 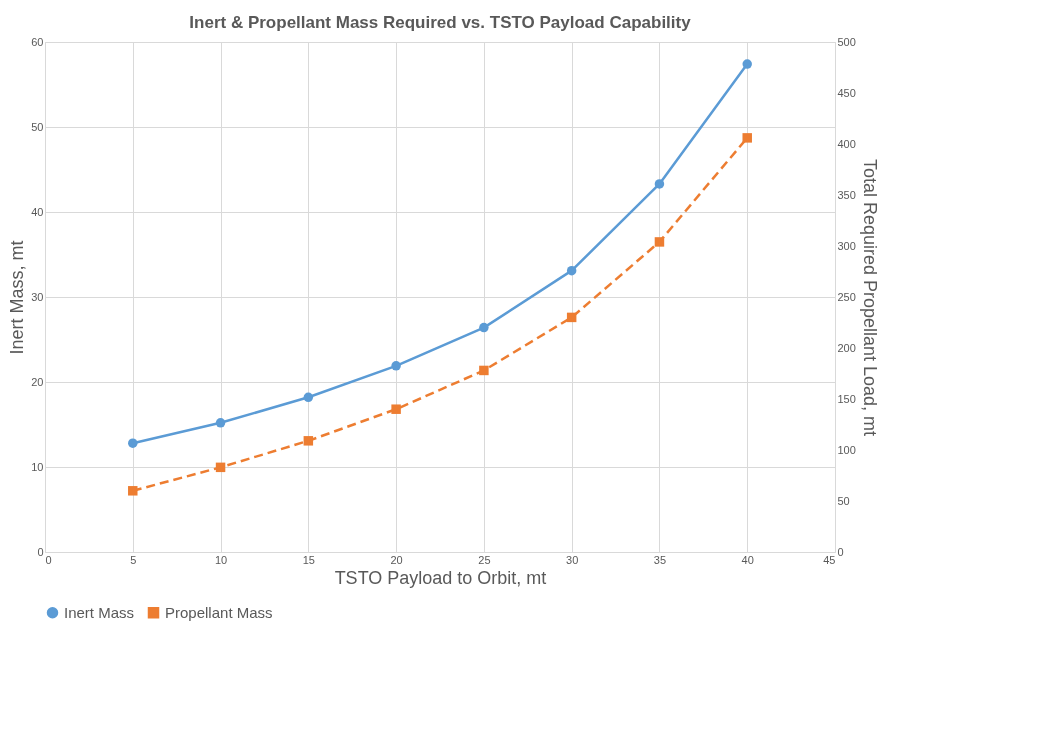 I want to click on legend-label: Inert Mass, so click(x=99, y=612).